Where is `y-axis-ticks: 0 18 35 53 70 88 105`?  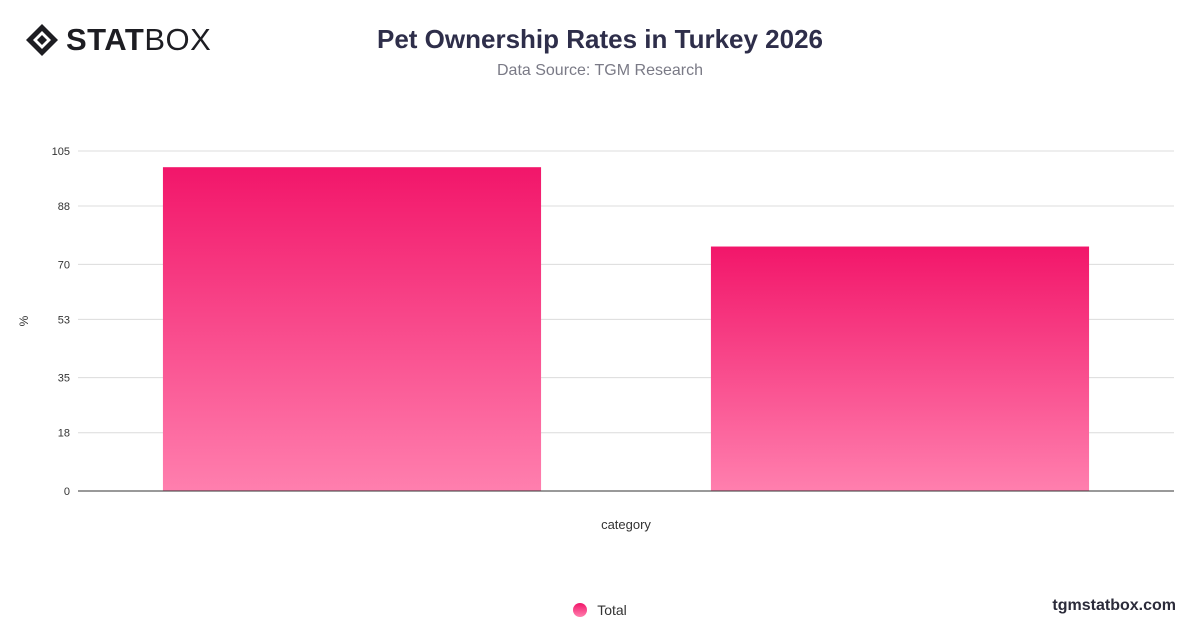 y-axis-ticks: 0 18 35 53 70 88 105 is located at coordinates (61, 322).